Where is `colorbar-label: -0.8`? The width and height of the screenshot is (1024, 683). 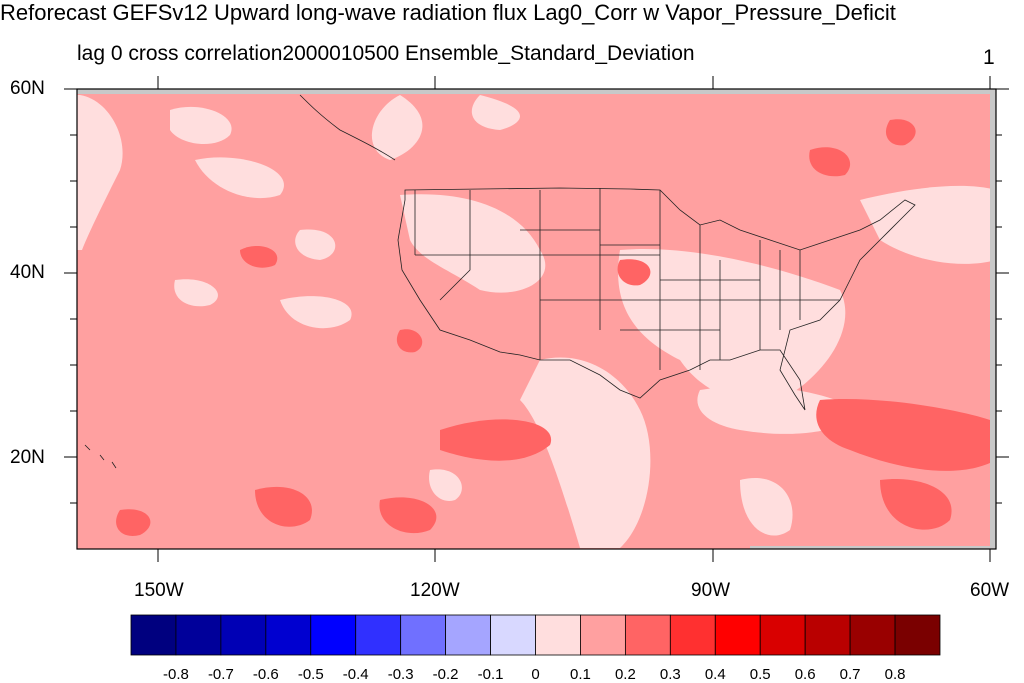
colorbar-label: -0.8 is located at coordinates (176, 674).